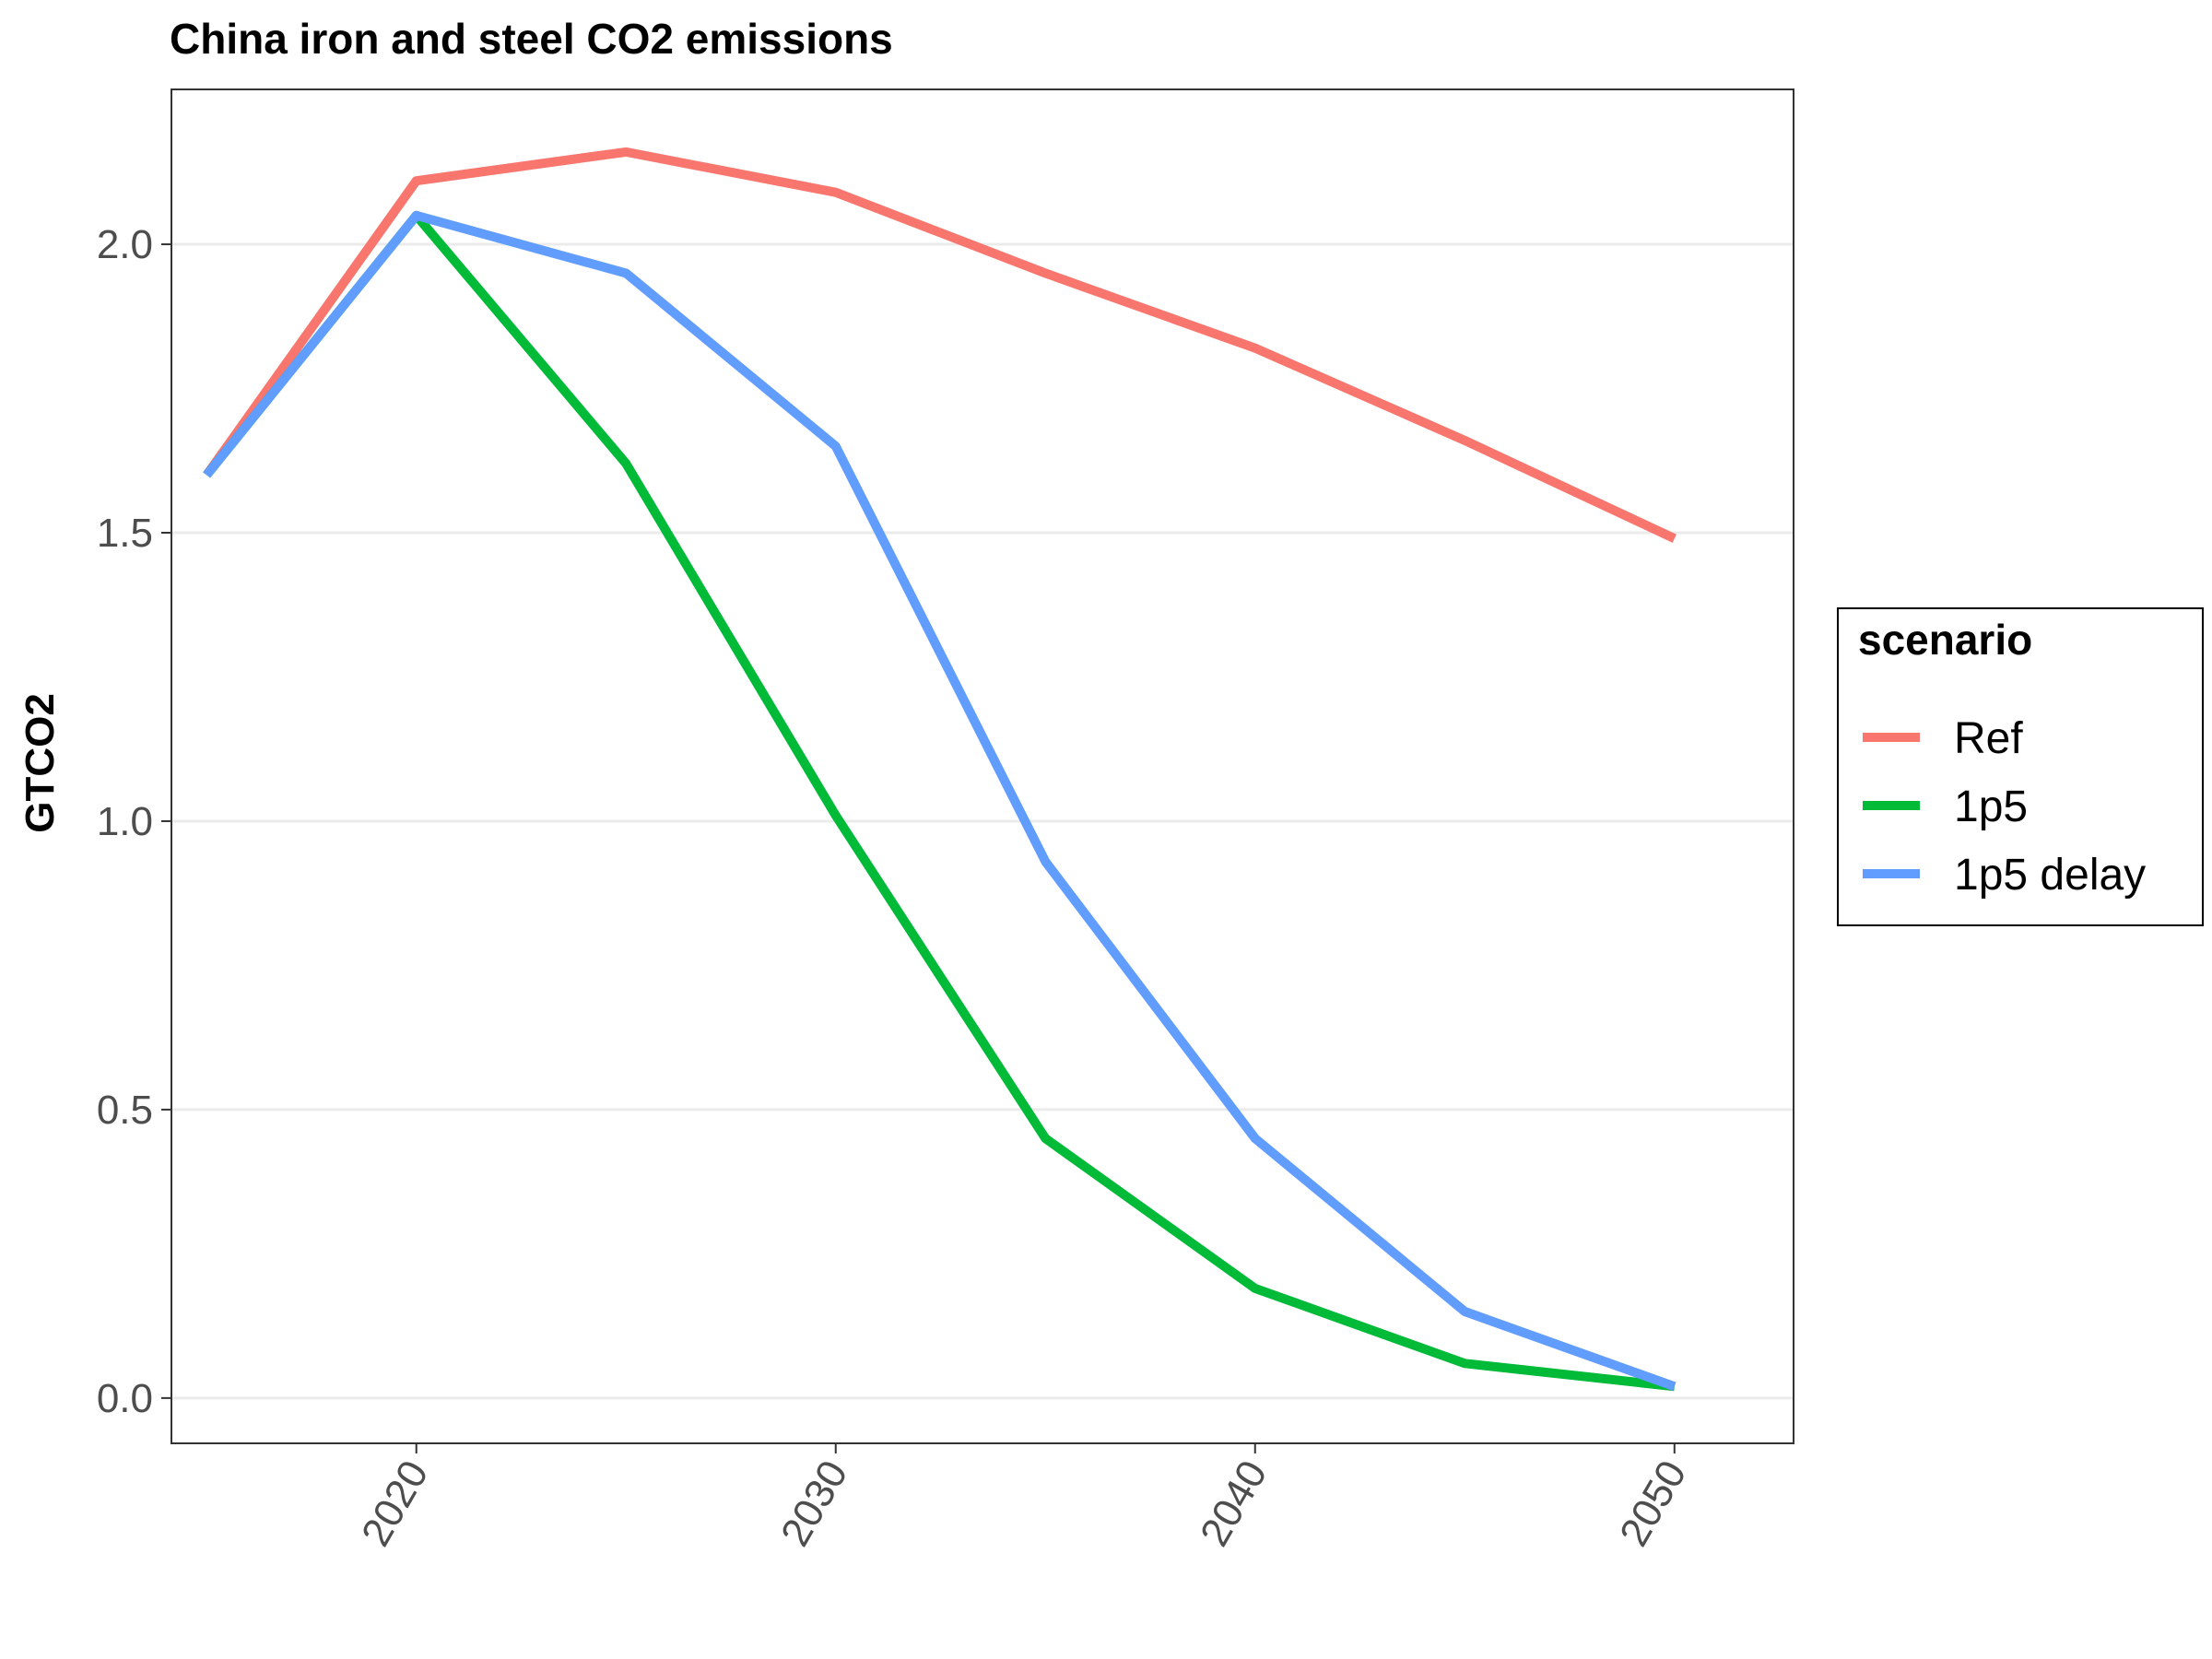  I want to click on y-tick-label: 0.0, so click(125, 1398).